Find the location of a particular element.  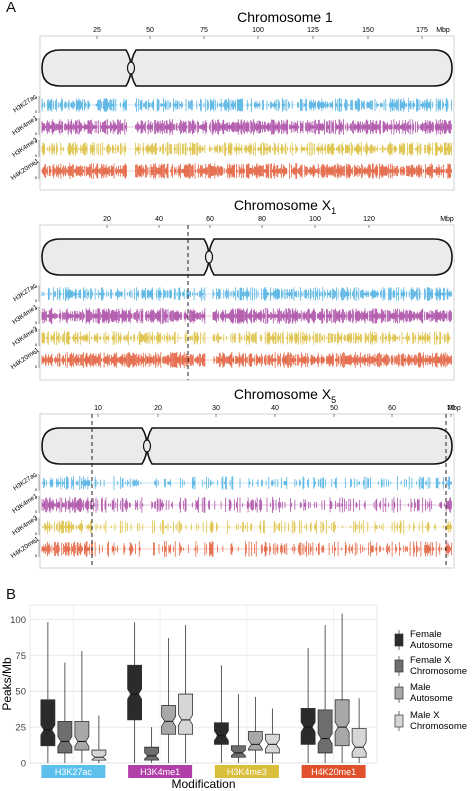

y-axis-title: Peaks/Mb is located at coordinates (7, 684).